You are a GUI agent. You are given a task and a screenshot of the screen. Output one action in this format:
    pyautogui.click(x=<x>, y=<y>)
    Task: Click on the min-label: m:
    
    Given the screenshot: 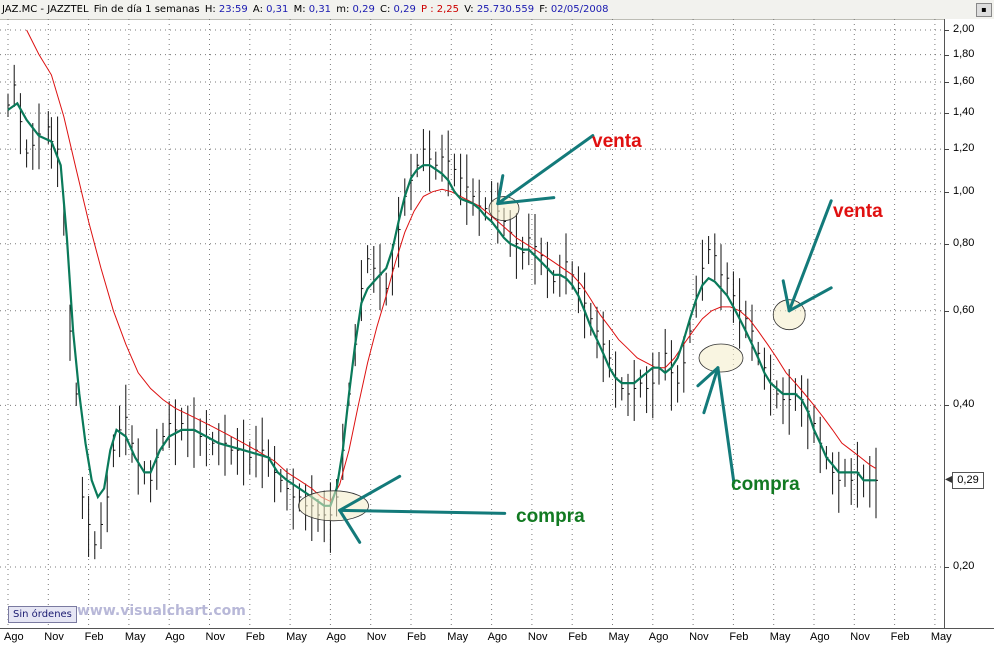 What is the action you would take?
    pyautogui.click(x=343, y=9)
    